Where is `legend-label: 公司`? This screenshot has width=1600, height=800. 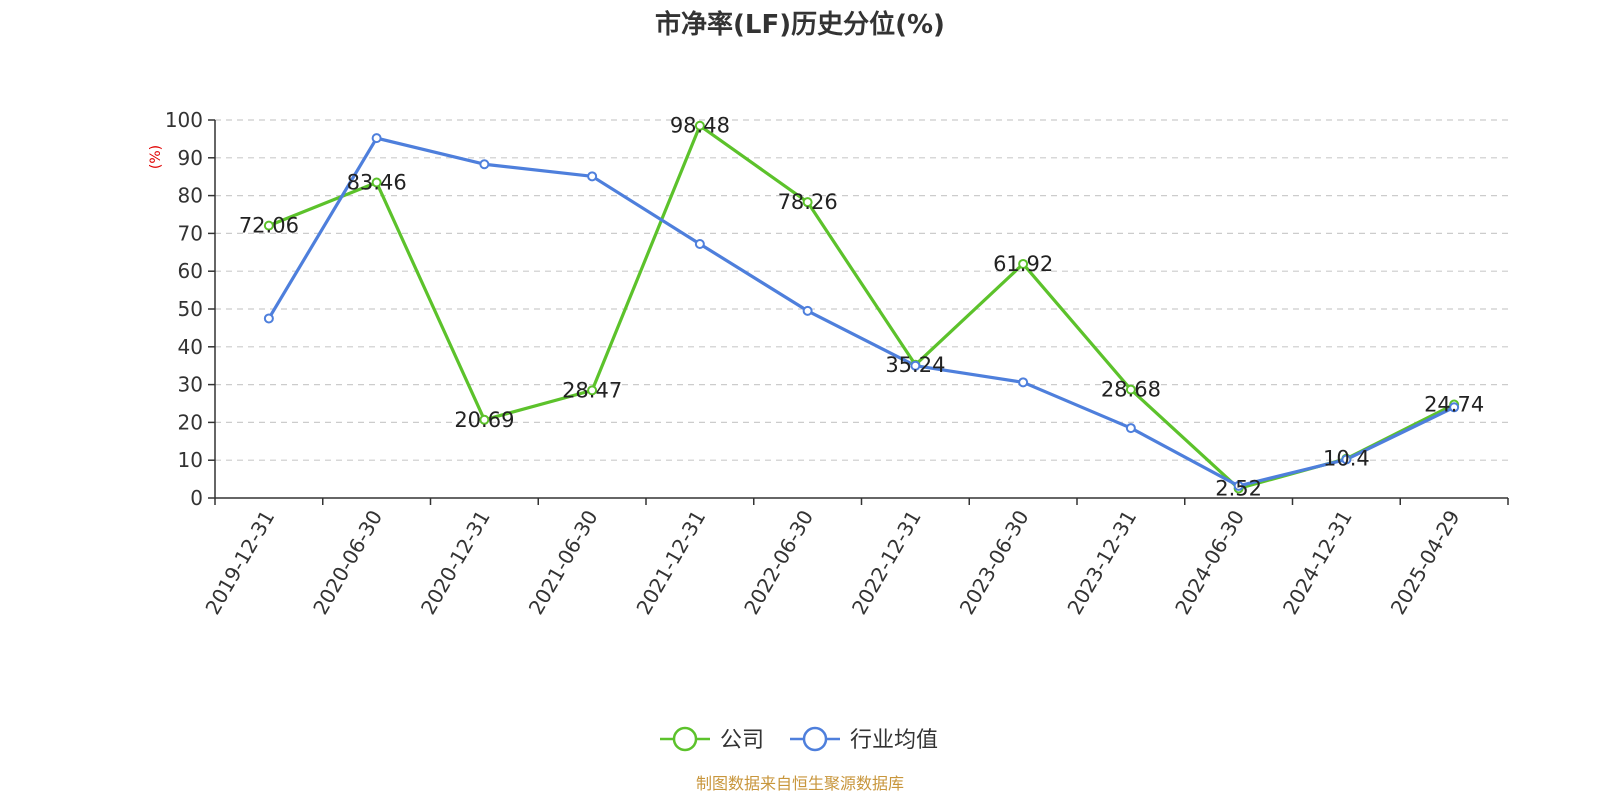
legend-label: 公司 is located at coordinates (742, 740).